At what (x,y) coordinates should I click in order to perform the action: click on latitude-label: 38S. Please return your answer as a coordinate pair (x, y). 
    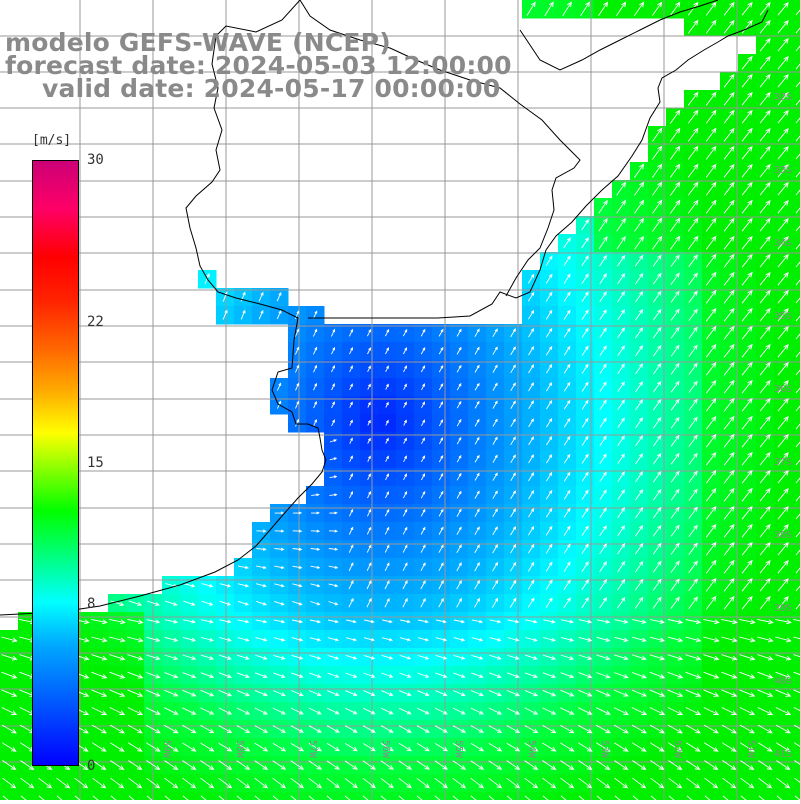
    Looking at the image, I should click on (783, 535).